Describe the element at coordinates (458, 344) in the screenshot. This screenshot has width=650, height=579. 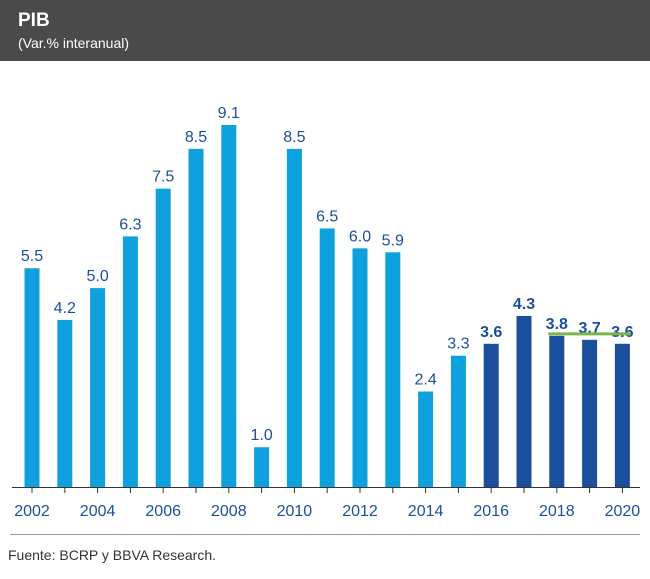
I see `data-label-2015: 3.3` at that location.